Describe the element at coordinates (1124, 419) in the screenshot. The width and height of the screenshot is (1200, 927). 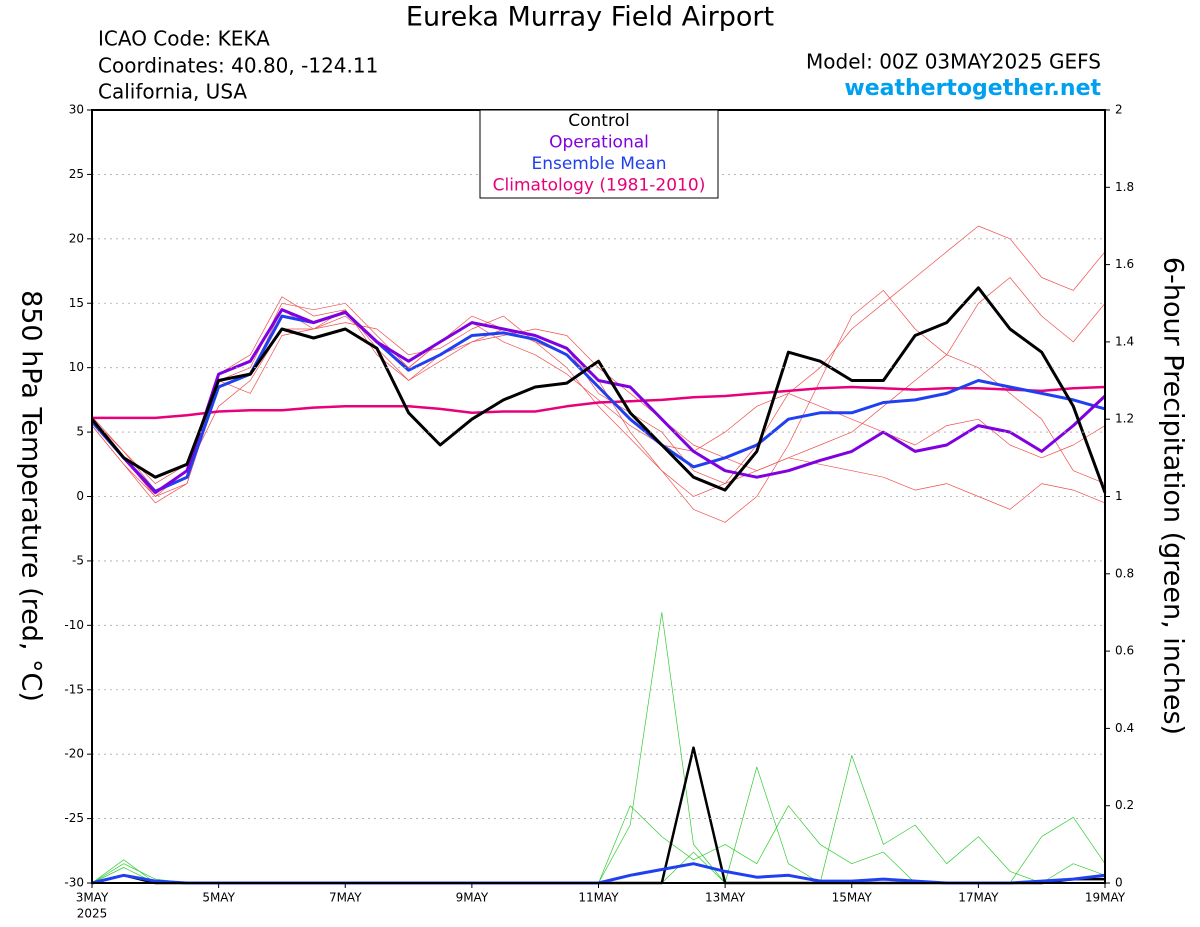
I see `y2-tick-label: 1.2` at that location.